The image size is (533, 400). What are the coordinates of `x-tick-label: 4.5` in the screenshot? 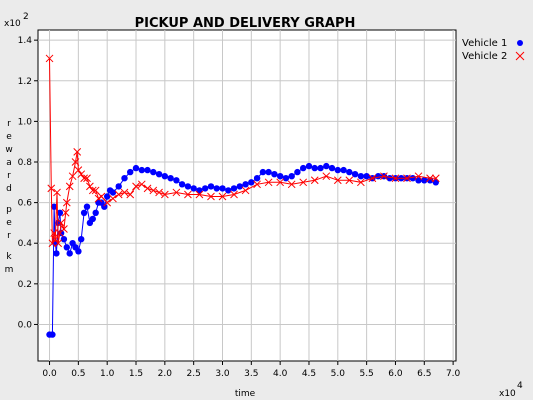 It's located at (309, 374).